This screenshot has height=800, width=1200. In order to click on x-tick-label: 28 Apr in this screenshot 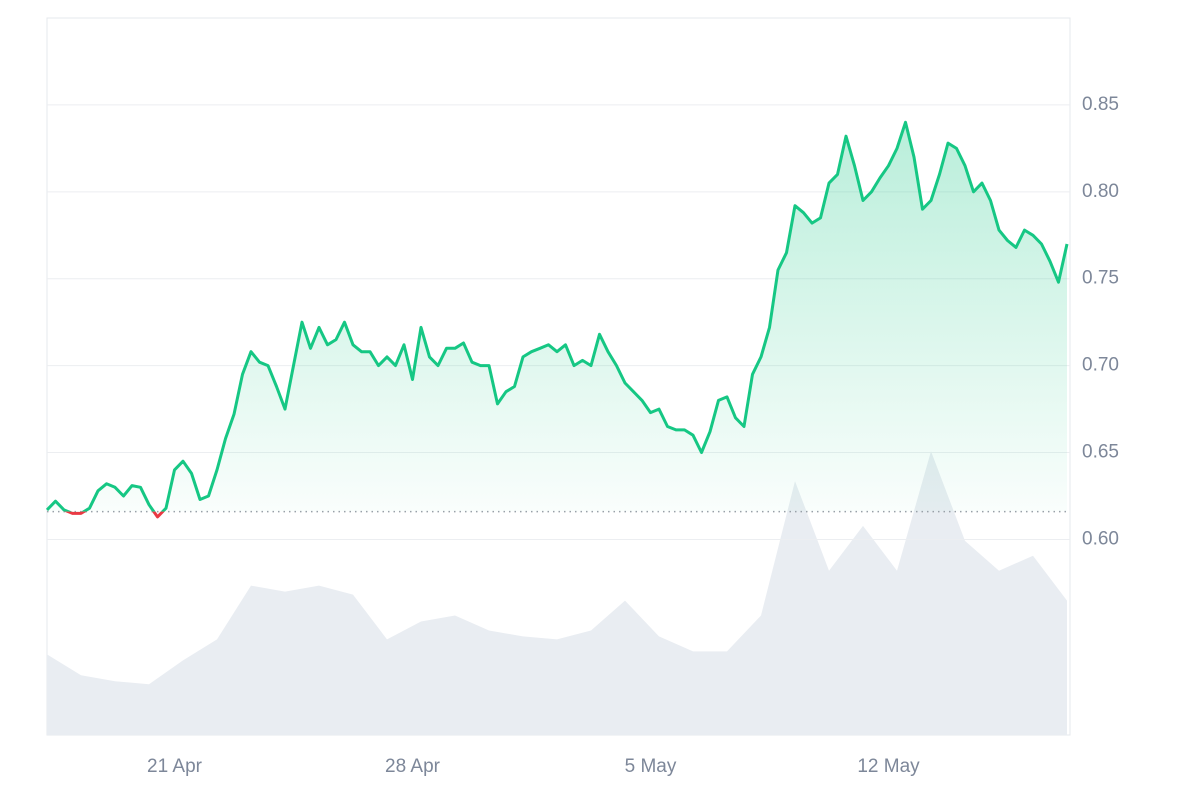, I will do `click(413, 766)`.